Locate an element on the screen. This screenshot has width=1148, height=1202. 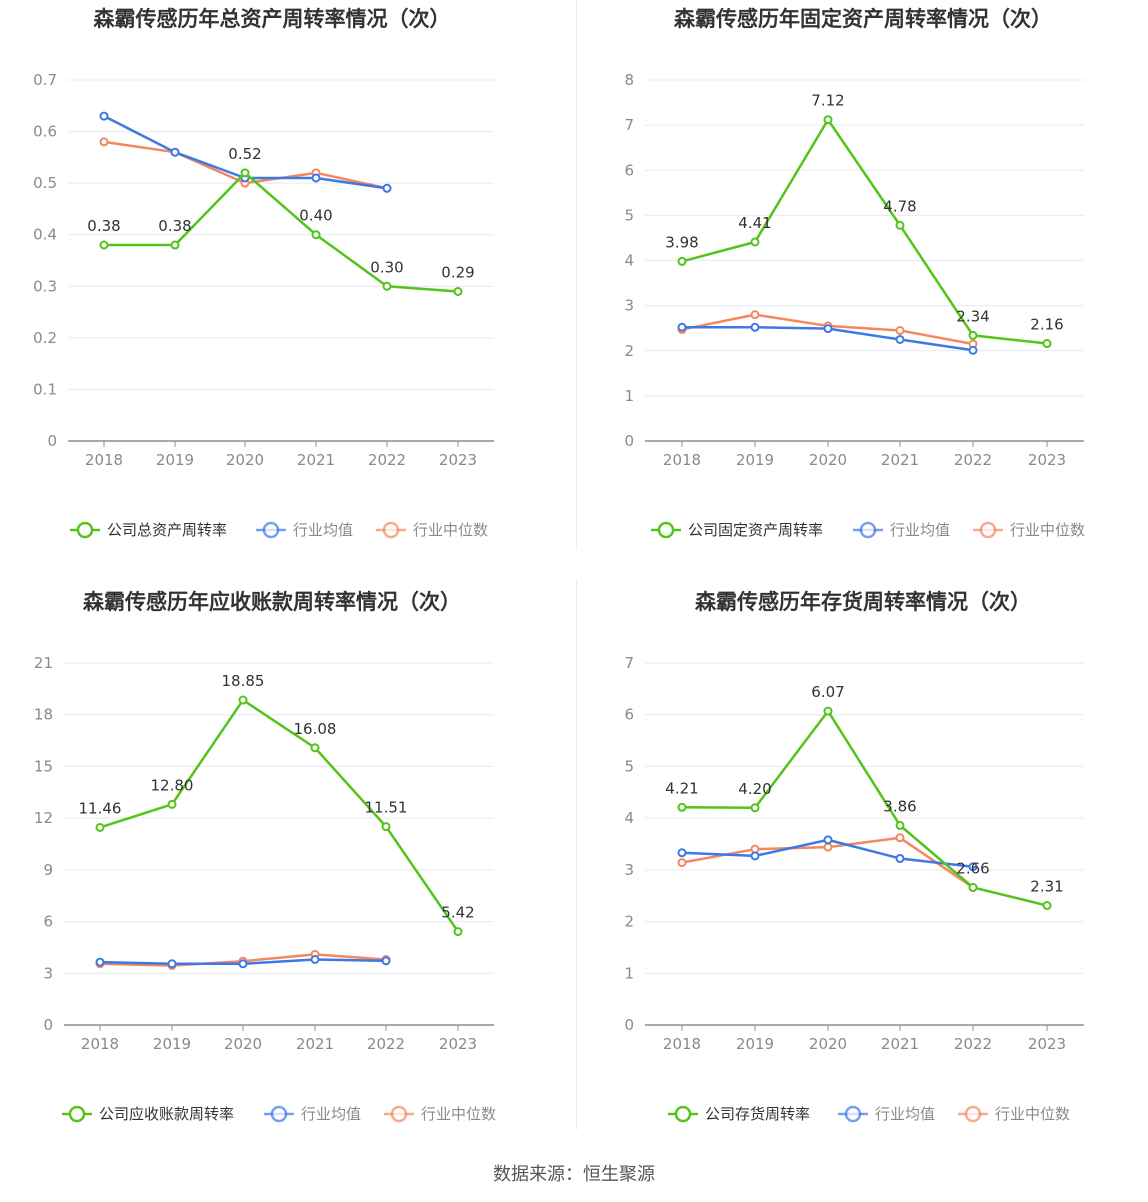
data-label: 4.21 is located at coordinates (681, 788).